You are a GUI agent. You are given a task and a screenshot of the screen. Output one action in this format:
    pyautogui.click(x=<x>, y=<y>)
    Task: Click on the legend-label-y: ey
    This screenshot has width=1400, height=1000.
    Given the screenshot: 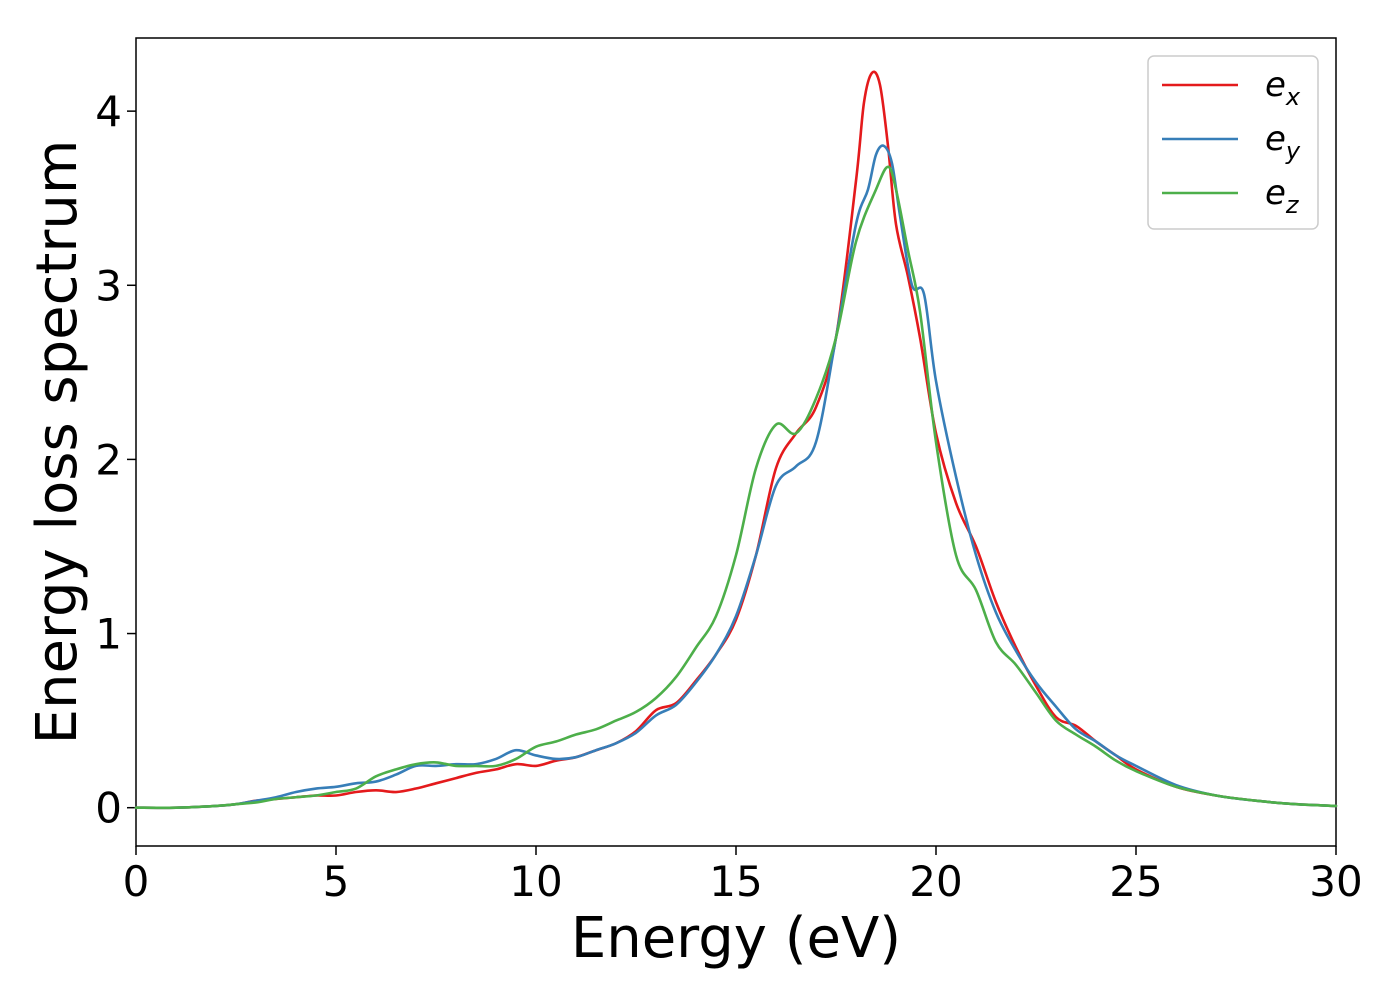 What is the action you would take?
    pyautogui.click(x=1283, y=142)
    